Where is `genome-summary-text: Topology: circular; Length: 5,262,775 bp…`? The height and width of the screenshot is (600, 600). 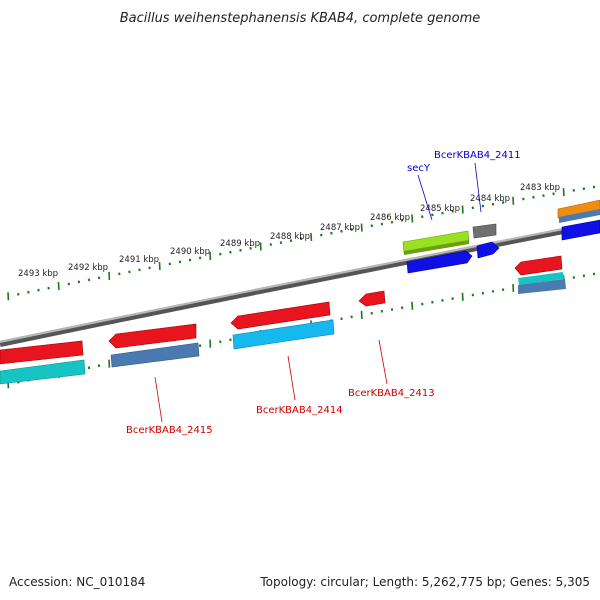
genome-summary-text: Topology: circular; Length: 5,262,775 bp… is located at coordinates (424, 582).